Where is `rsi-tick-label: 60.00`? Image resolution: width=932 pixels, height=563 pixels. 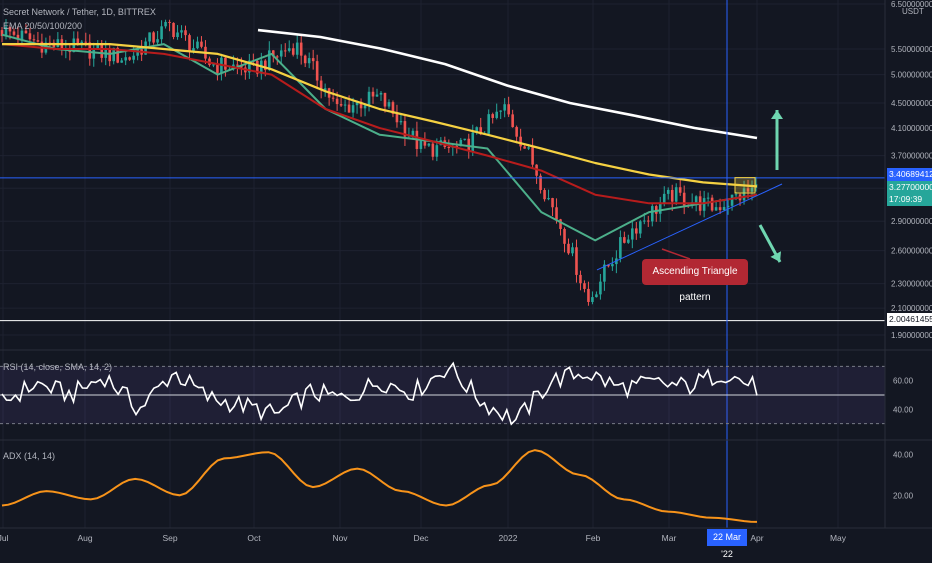
rsi-tick-label: 60.00 is located at coordinates (903, 381).